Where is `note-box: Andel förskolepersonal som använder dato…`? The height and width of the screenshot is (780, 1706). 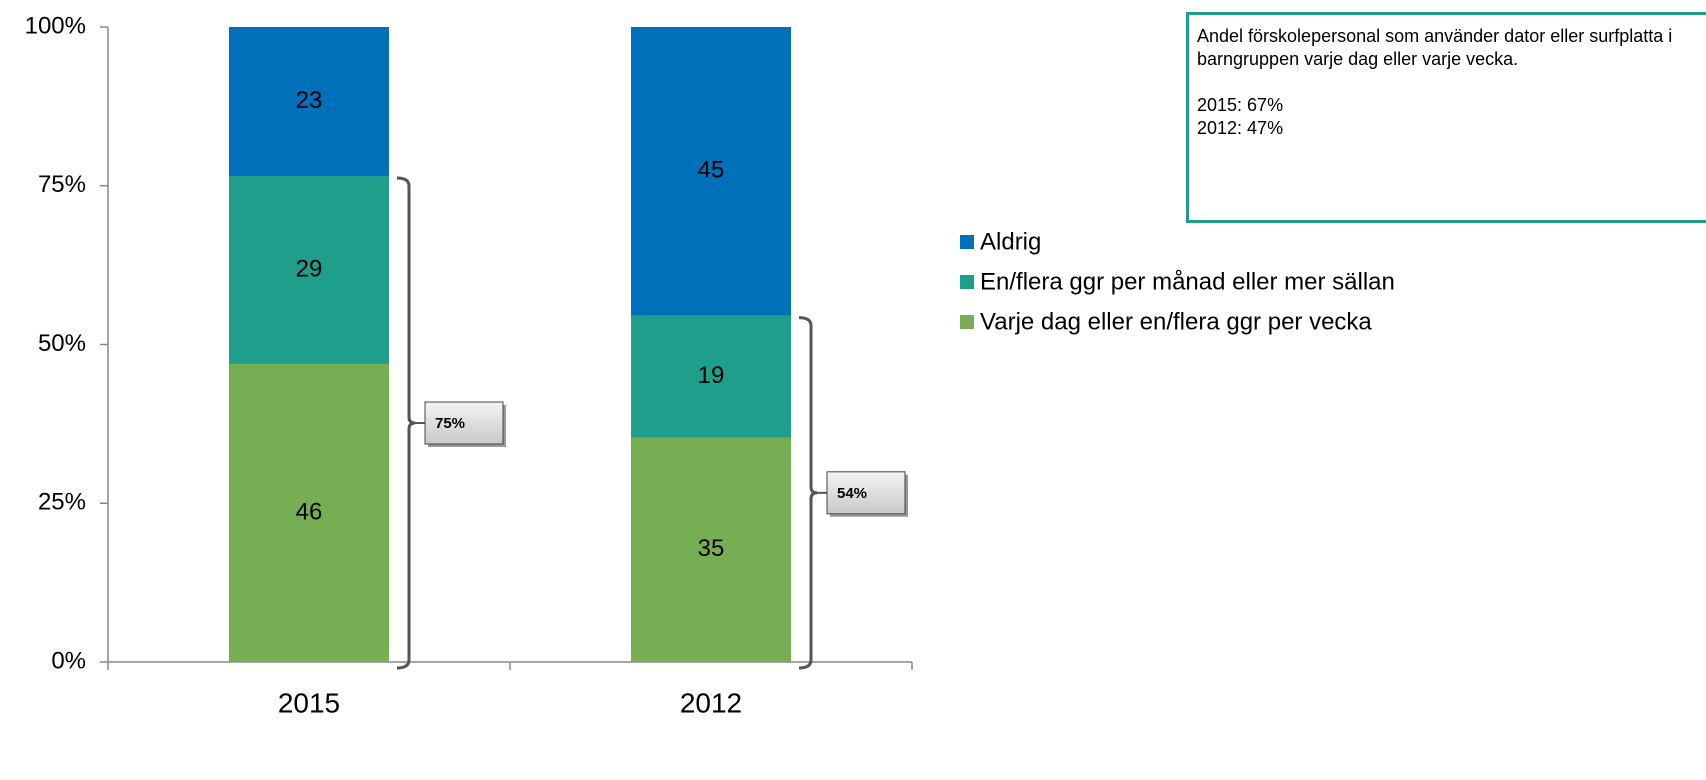
note-box: Andel förskolepersonal som använder dato… is located at coordinates (1446, 117).